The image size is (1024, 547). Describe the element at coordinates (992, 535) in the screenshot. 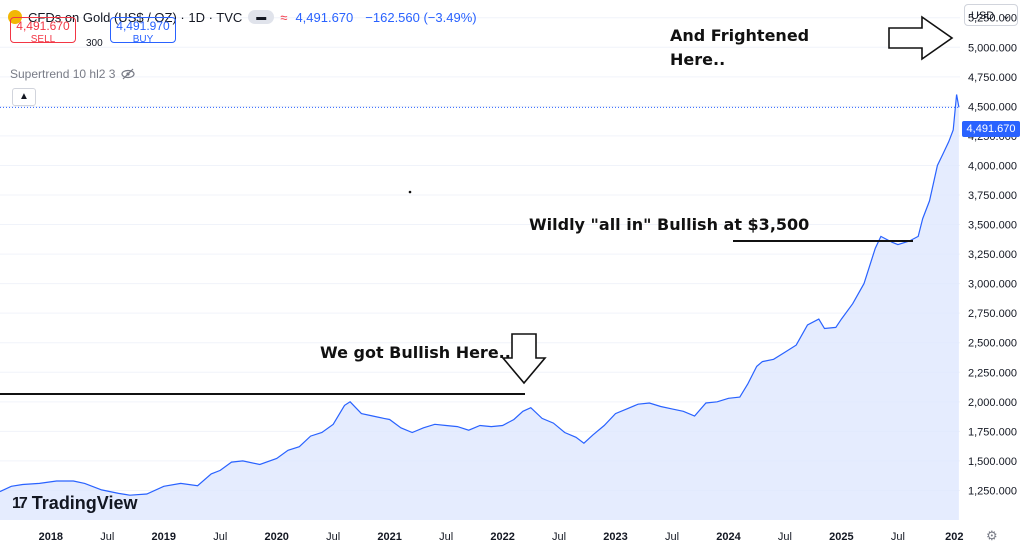

I see `settings-gear-icon: ⚙` at that location.